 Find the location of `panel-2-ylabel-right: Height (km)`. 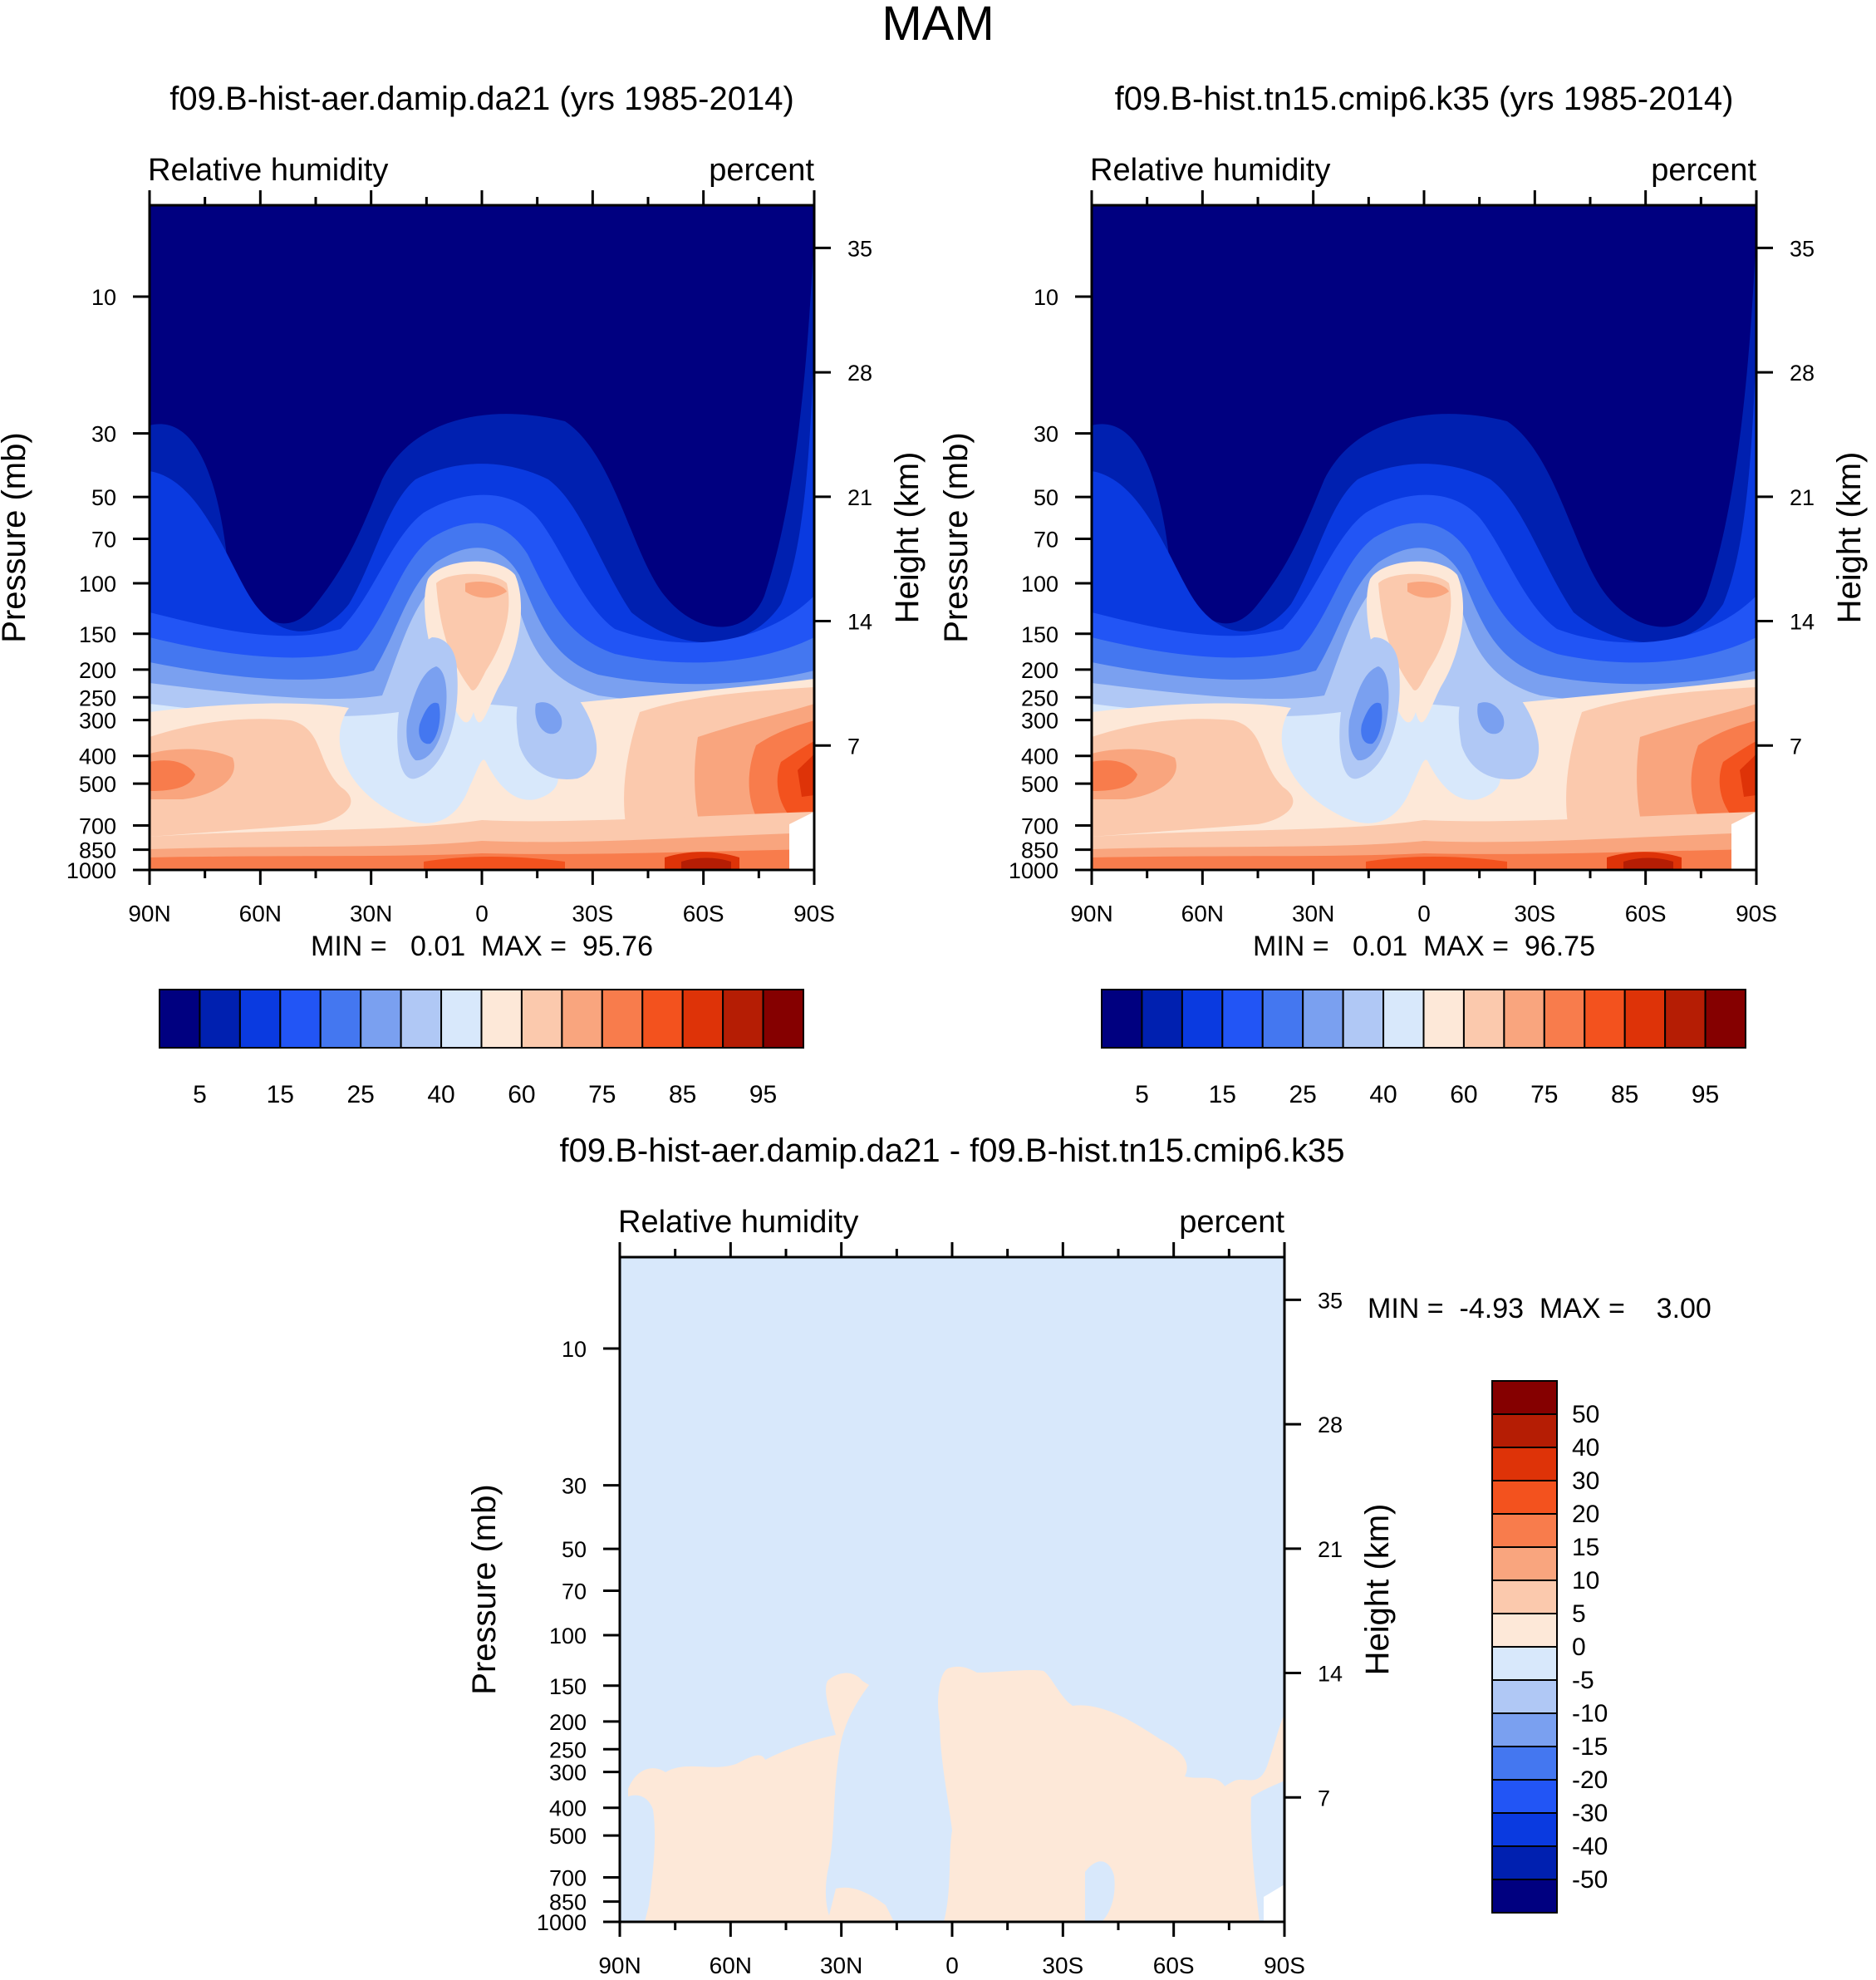

panel-2-ylabel-right: Height (km) is located at coordinates (1850, 538).